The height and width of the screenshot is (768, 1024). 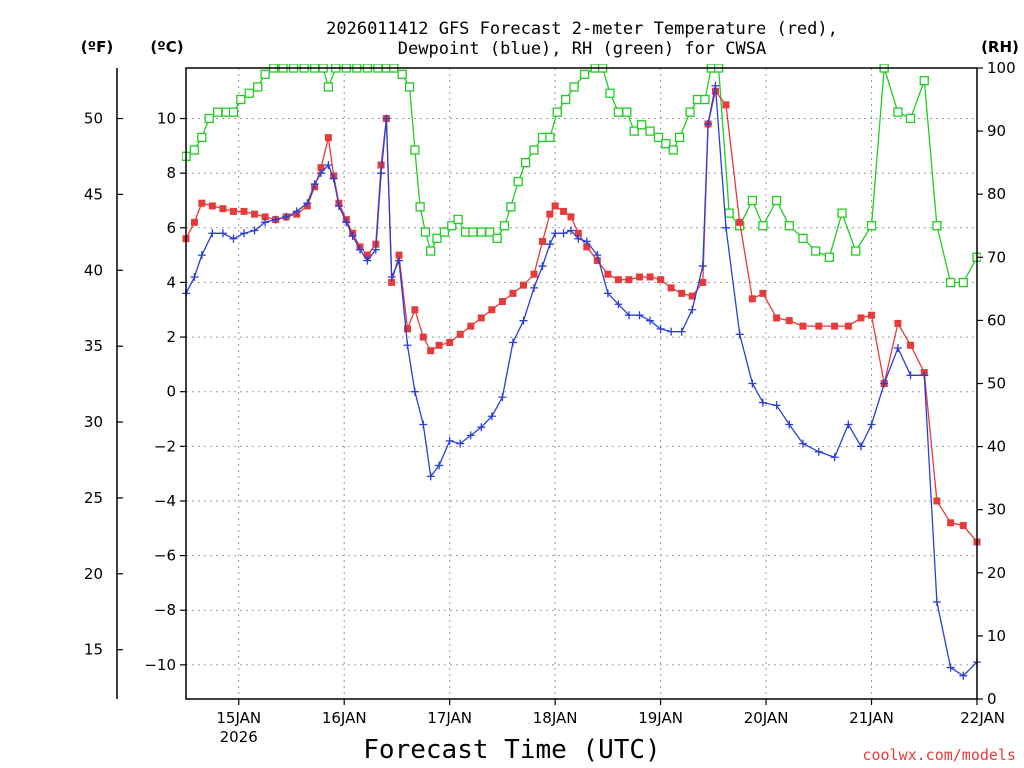 I want to click on x-axis-label: Forecast Time (UTC), so click(x=511, y=750).